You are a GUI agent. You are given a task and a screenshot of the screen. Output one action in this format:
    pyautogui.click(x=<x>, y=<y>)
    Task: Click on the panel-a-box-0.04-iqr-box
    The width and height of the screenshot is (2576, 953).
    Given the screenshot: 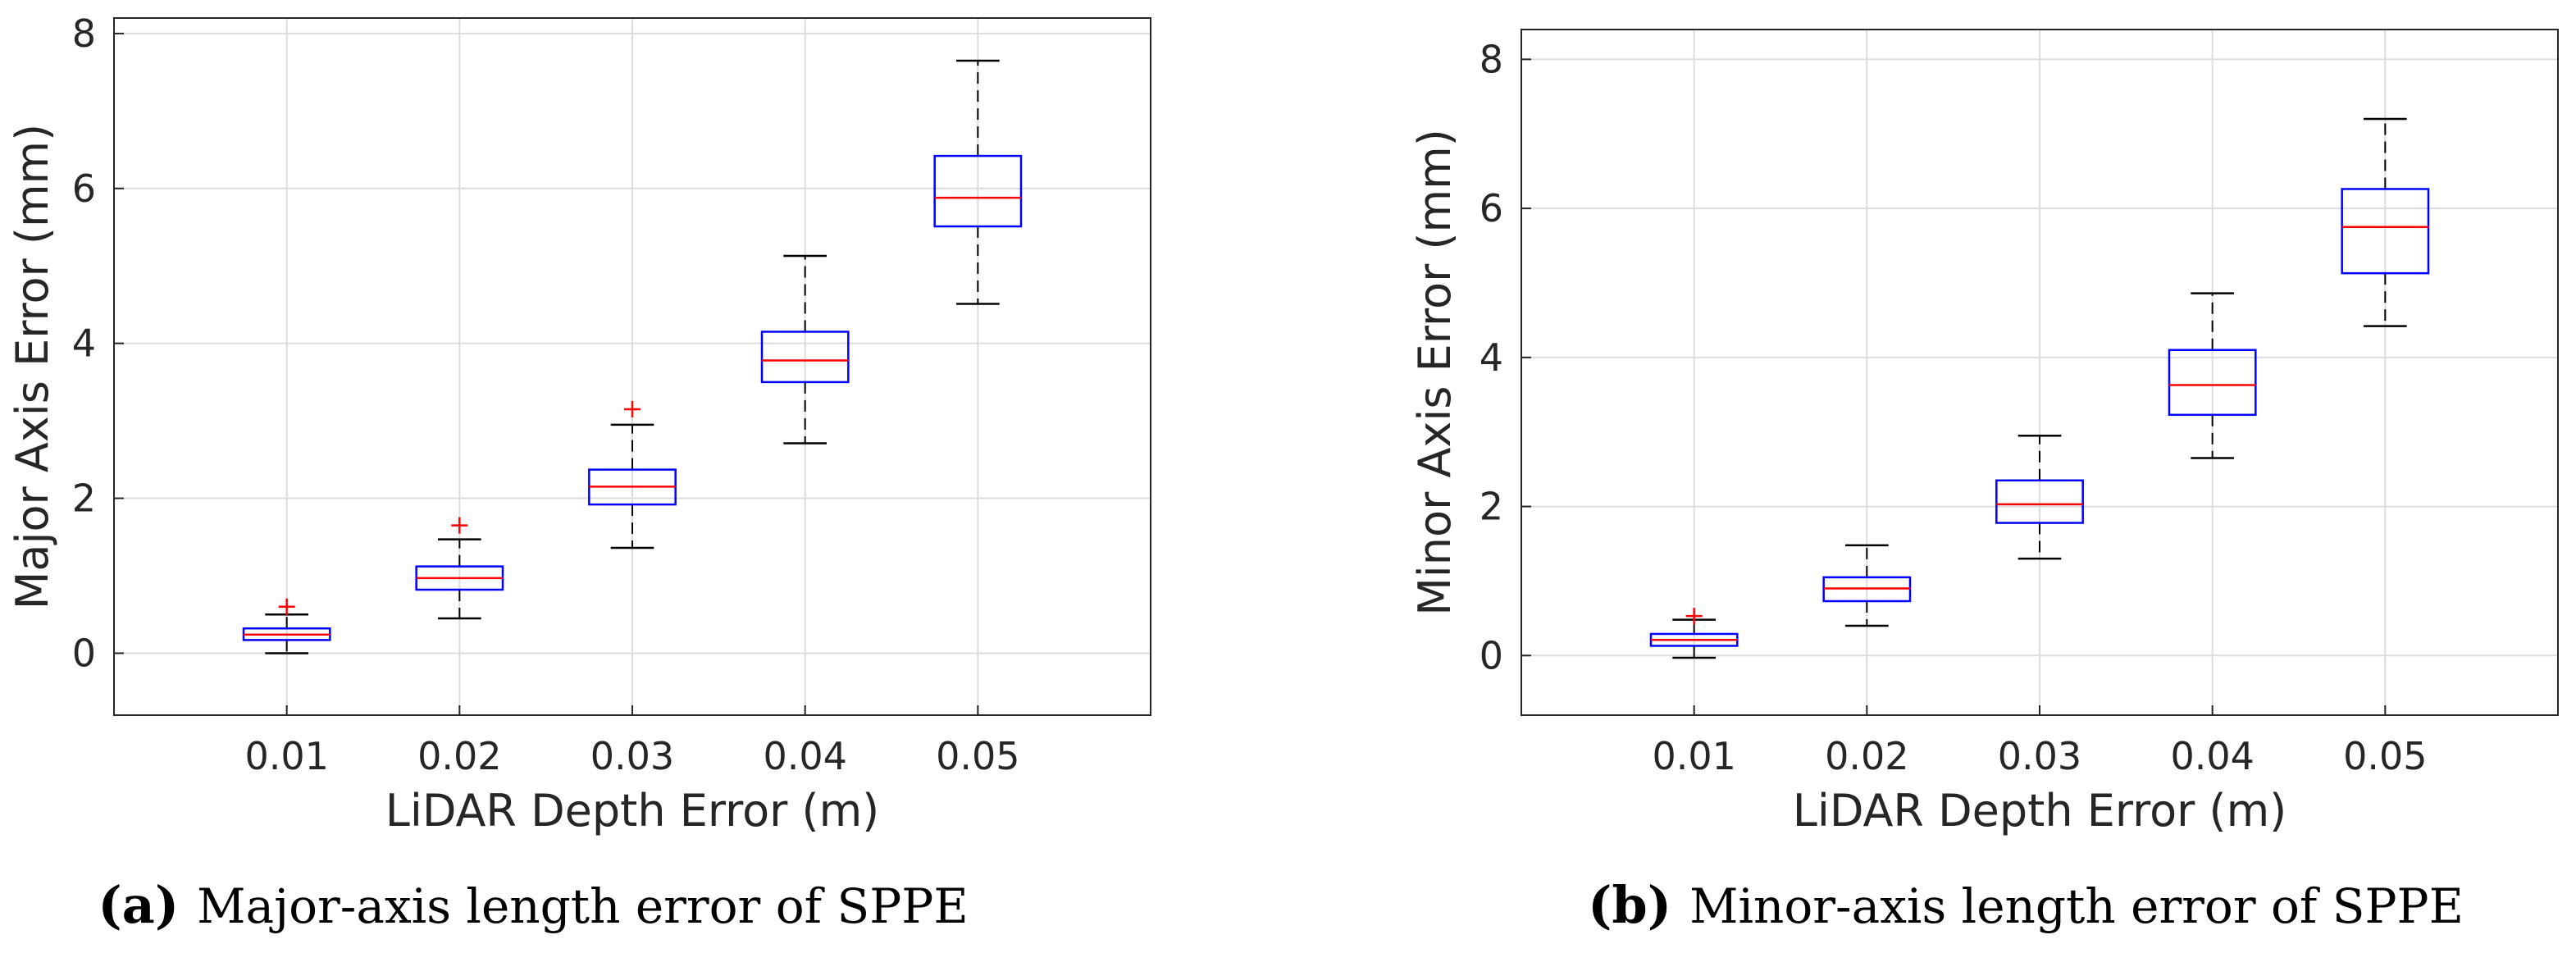 What is the action you would take?
    pyautogui.click(x=805, y=357)
    